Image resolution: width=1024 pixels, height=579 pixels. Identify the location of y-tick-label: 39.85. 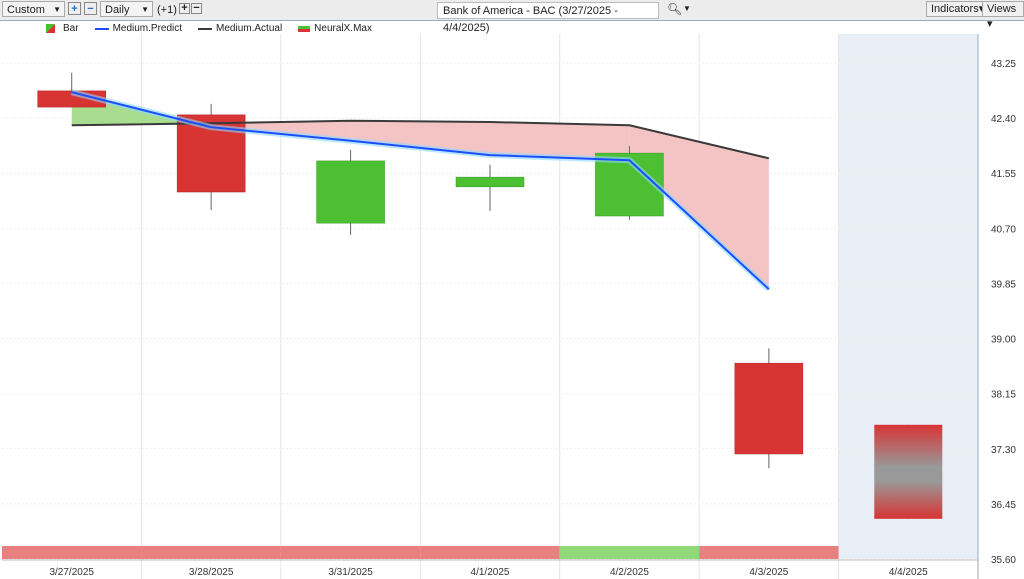
(1003, 284).